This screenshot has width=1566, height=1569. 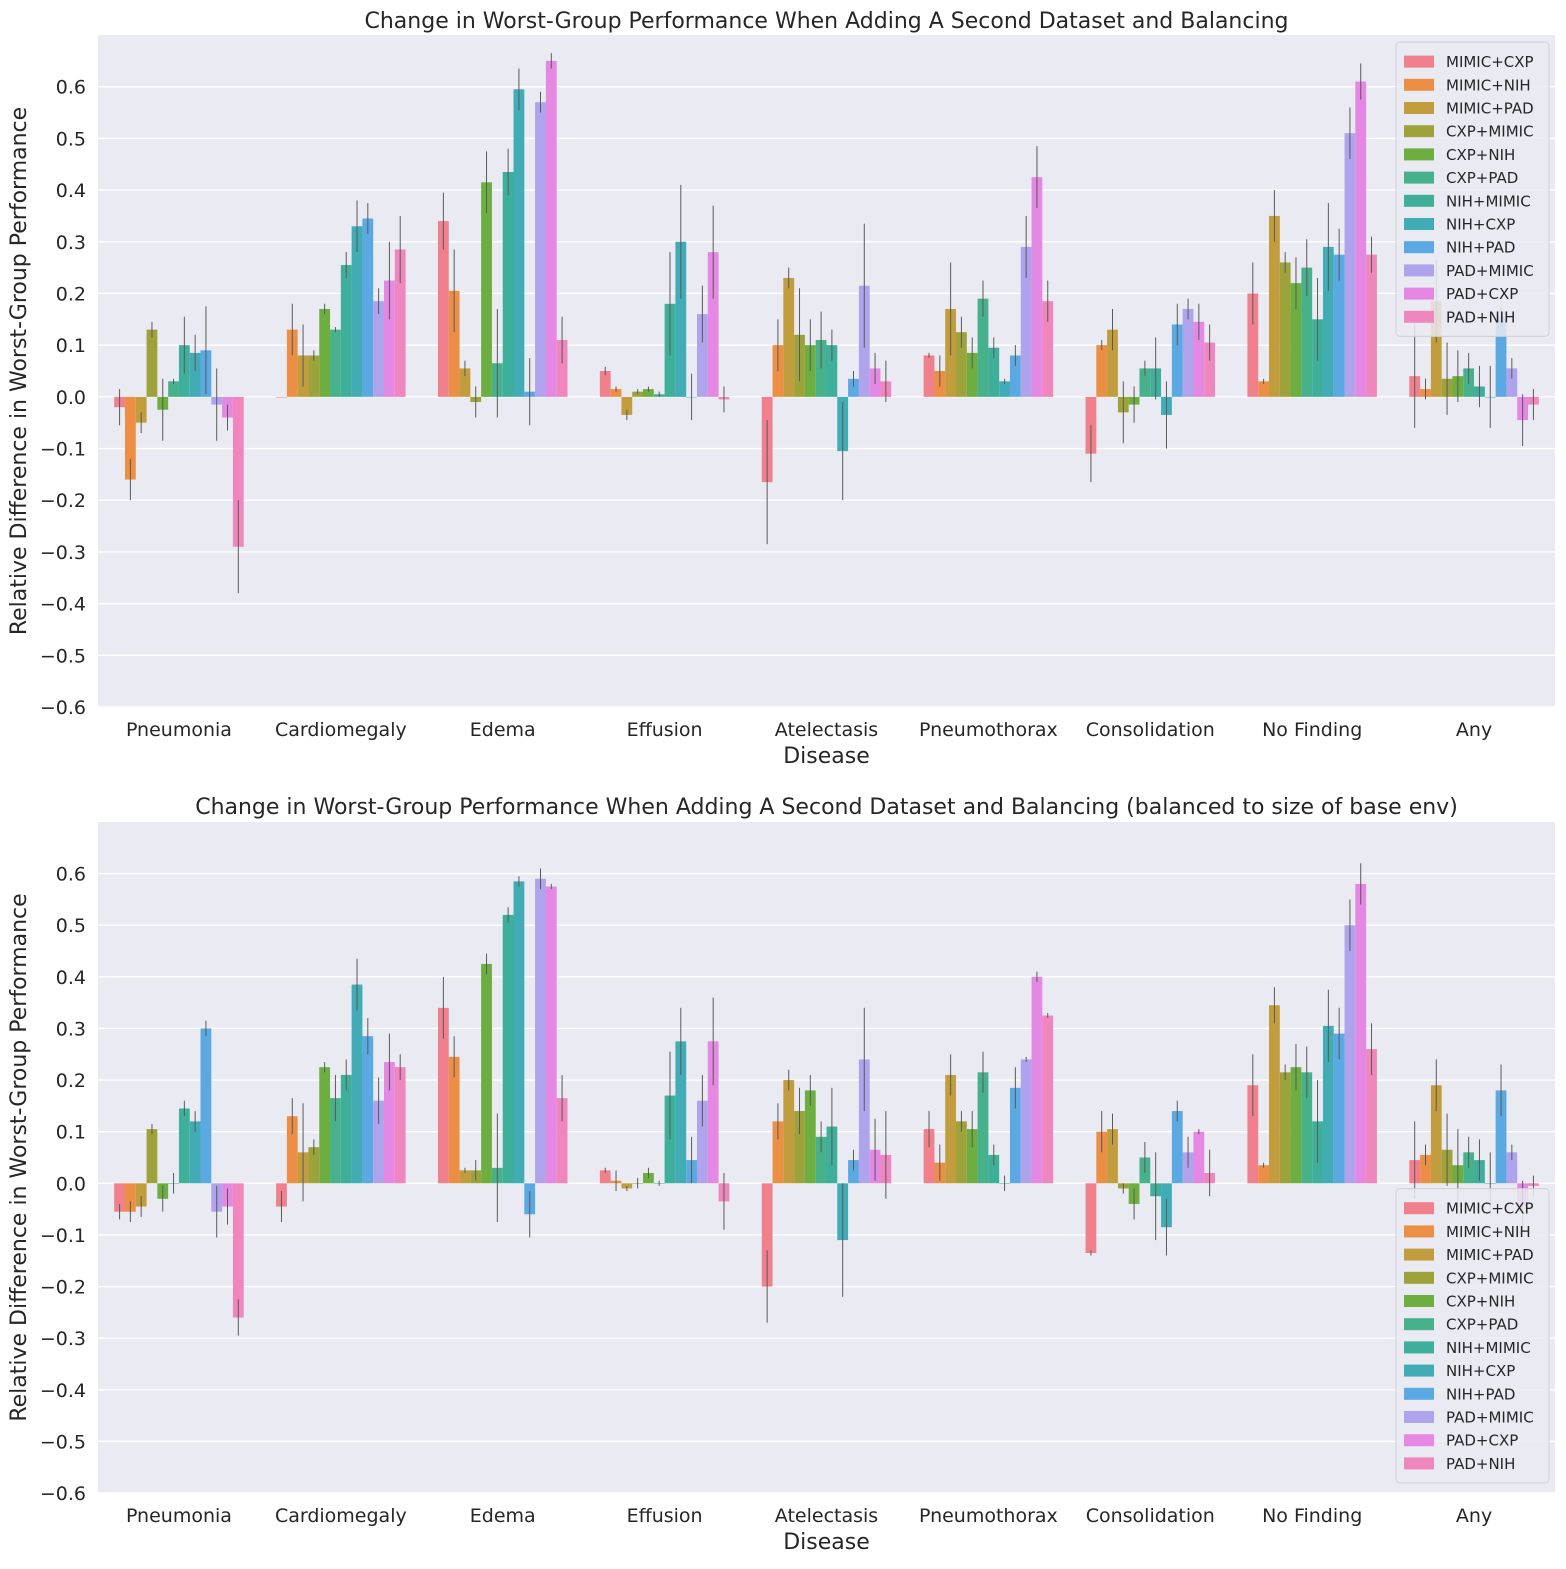 What do you see at coordinates (1490, 1278) in the screenshot?
I see `panel2-legend-label: CXP+MIMIC` at bounding box center [1490, 1278].